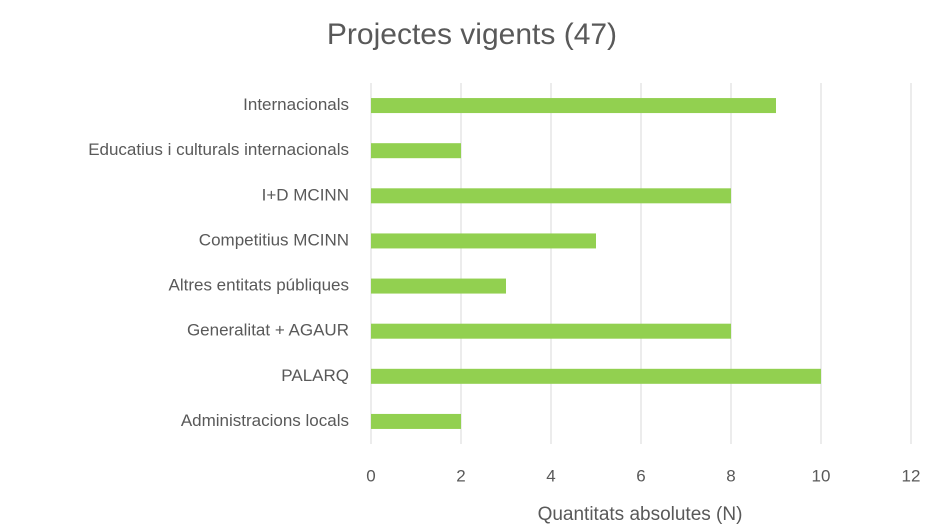 The height and width of the screenshot is (526, 925). Describe the element at coordinates (550, 475) in the screenshot. I see `x-tick-label: 4` at that location.